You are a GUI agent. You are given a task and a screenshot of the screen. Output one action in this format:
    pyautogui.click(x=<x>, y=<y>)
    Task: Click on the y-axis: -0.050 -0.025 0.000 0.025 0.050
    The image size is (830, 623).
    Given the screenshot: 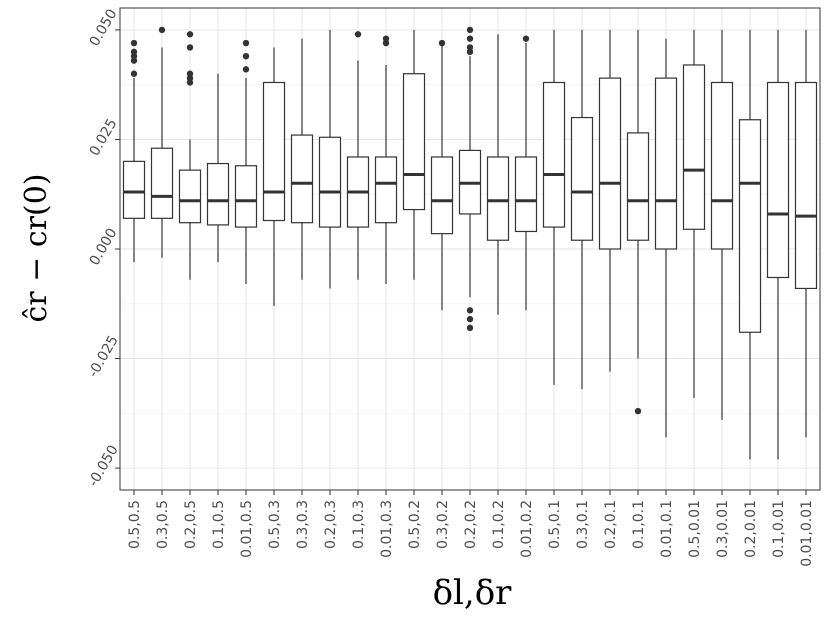 What is the action you would take?
    pyautogui.click(x=103, y=248)
    